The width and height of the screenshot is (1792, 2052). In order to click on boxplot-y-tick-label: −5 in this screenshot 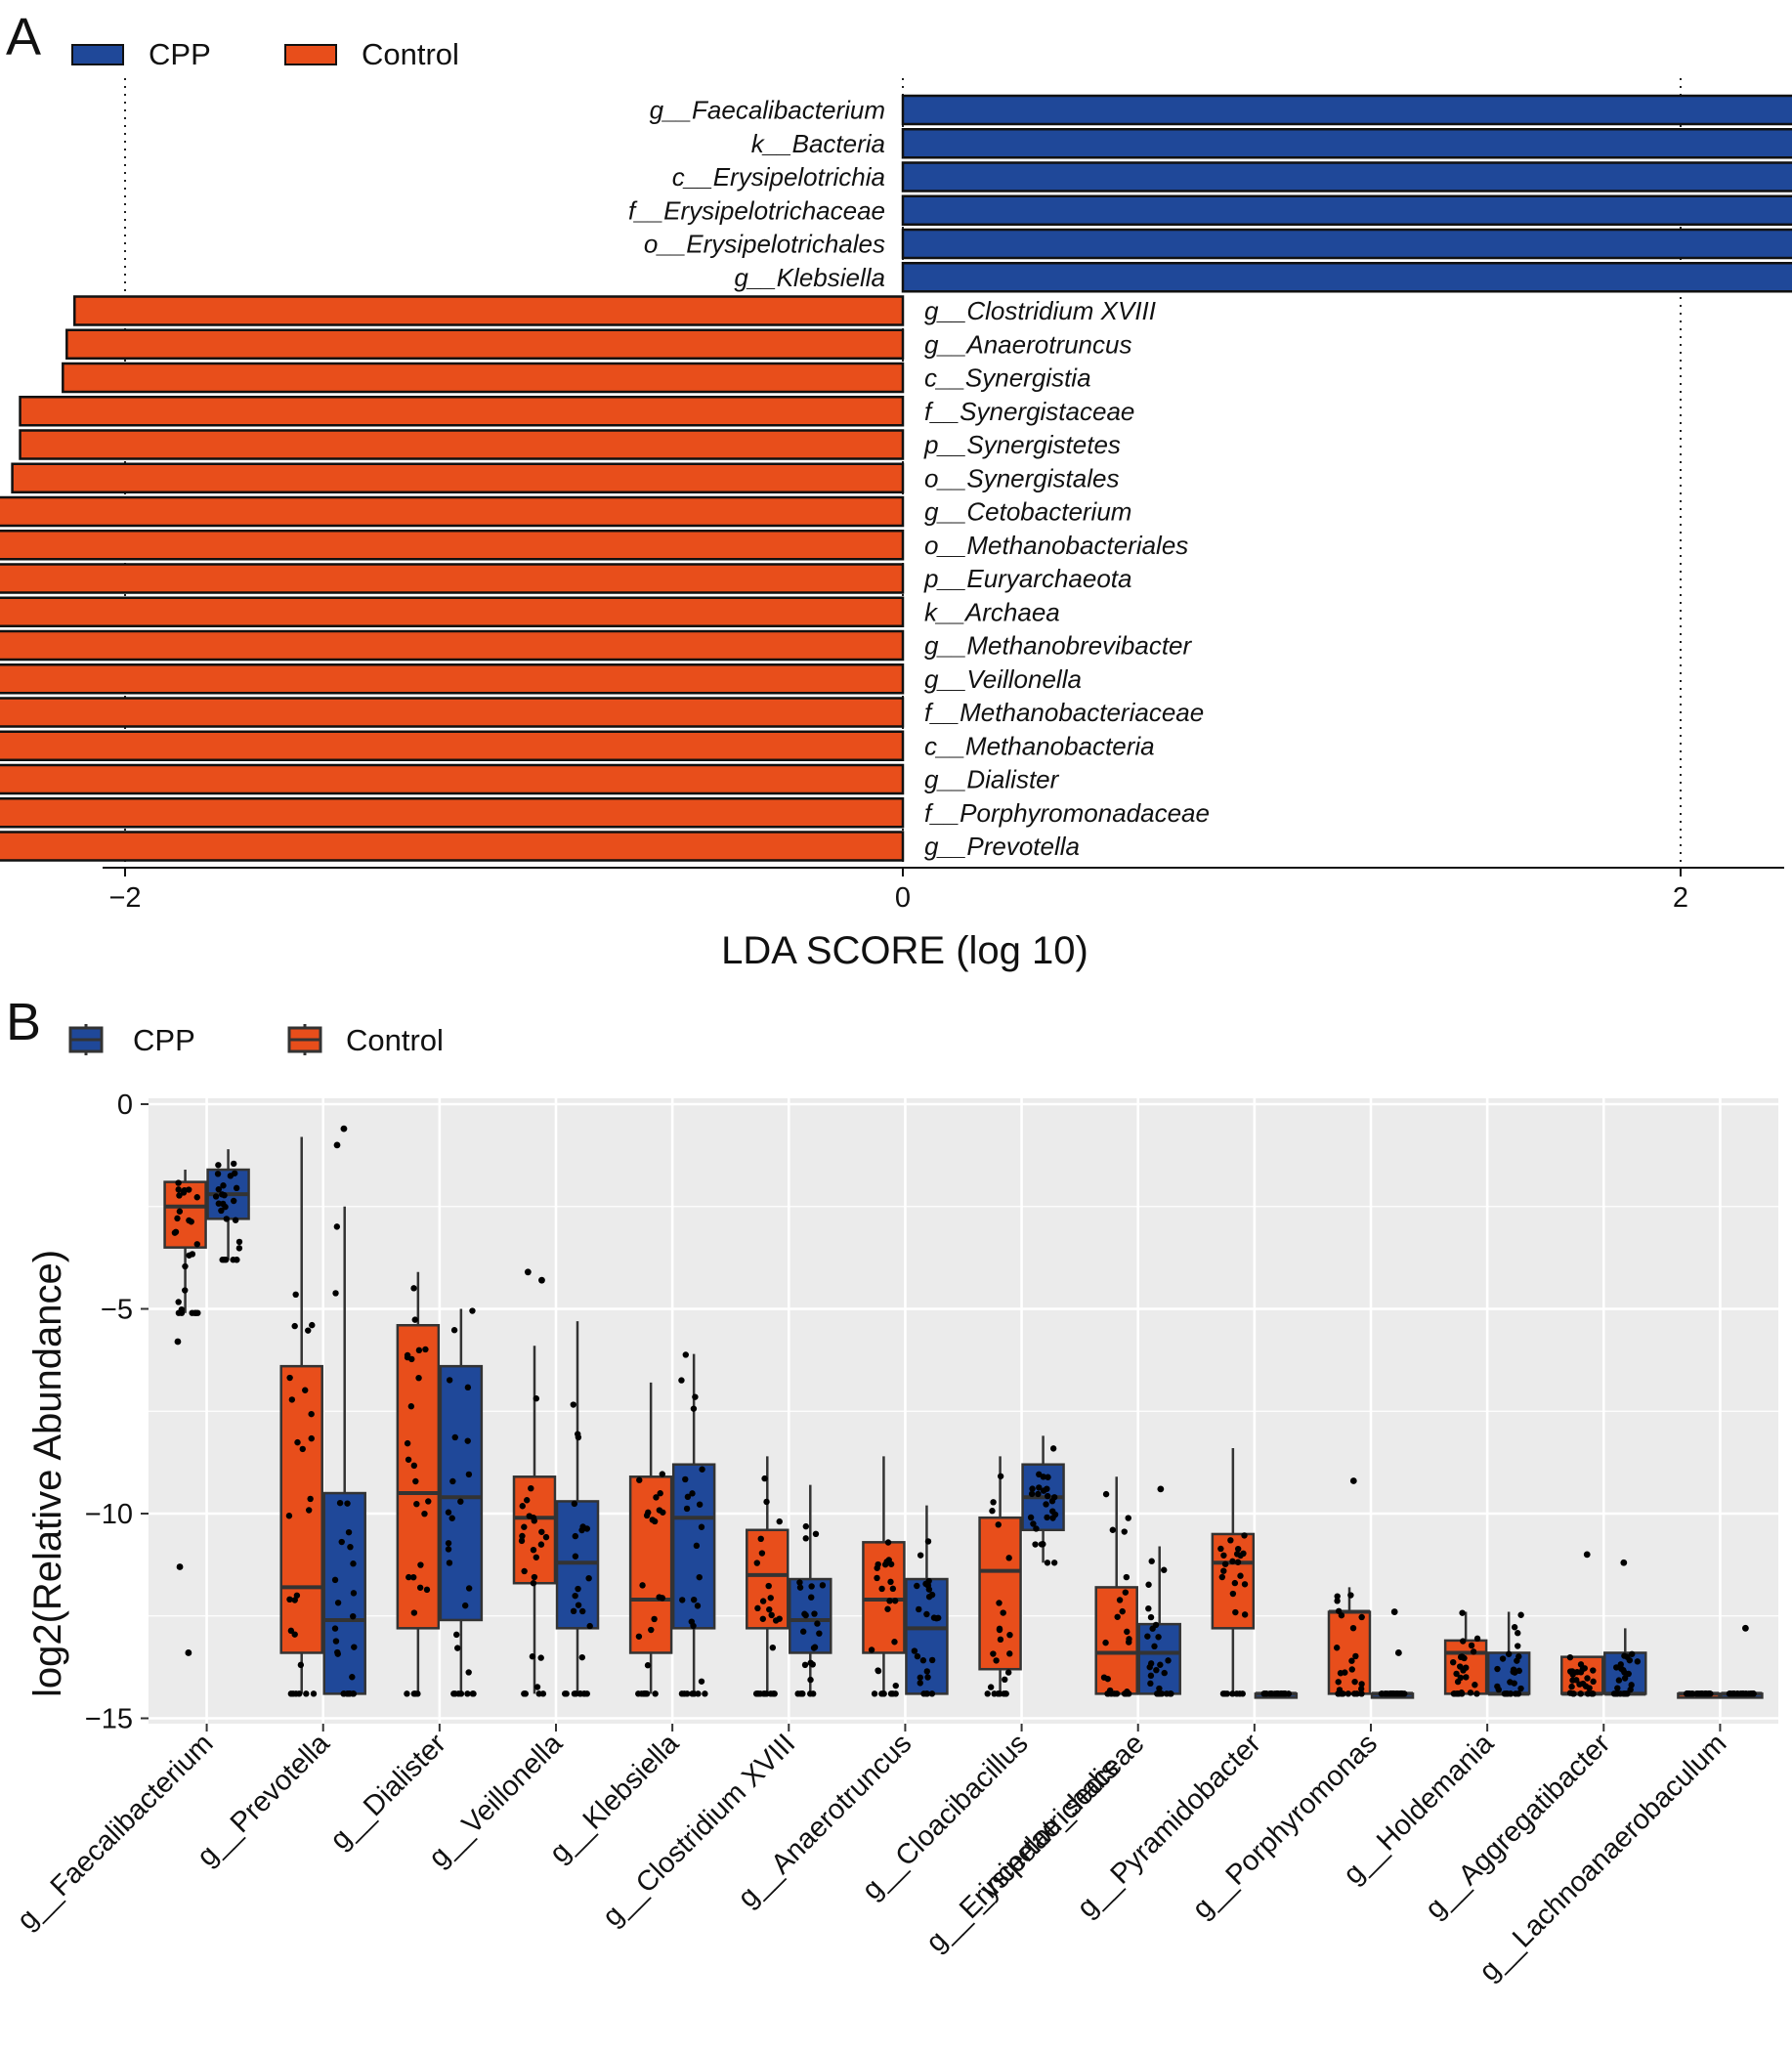, I will do `click(117, 1310)`.